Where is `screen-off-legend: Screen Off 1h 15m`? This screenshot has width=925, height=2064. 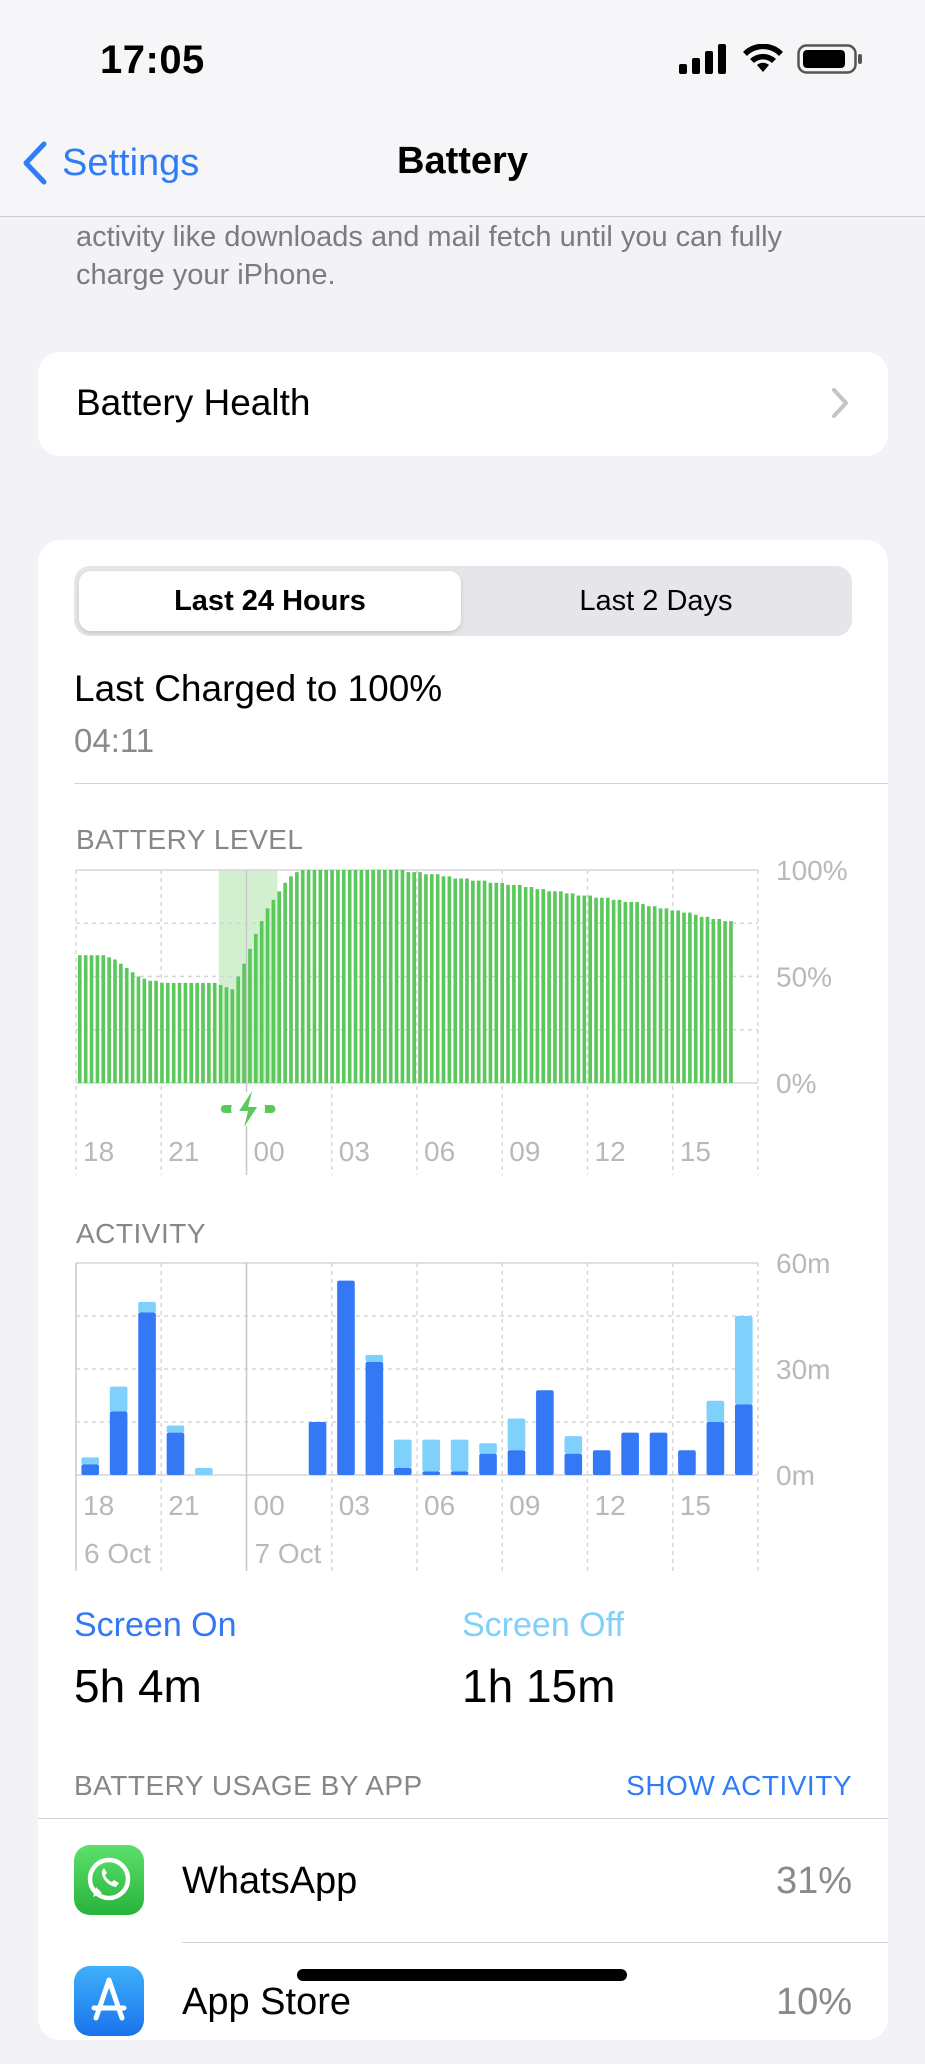
screen-off-legend: Screen Off 1h 15m is located at coordinates (543, 1659).